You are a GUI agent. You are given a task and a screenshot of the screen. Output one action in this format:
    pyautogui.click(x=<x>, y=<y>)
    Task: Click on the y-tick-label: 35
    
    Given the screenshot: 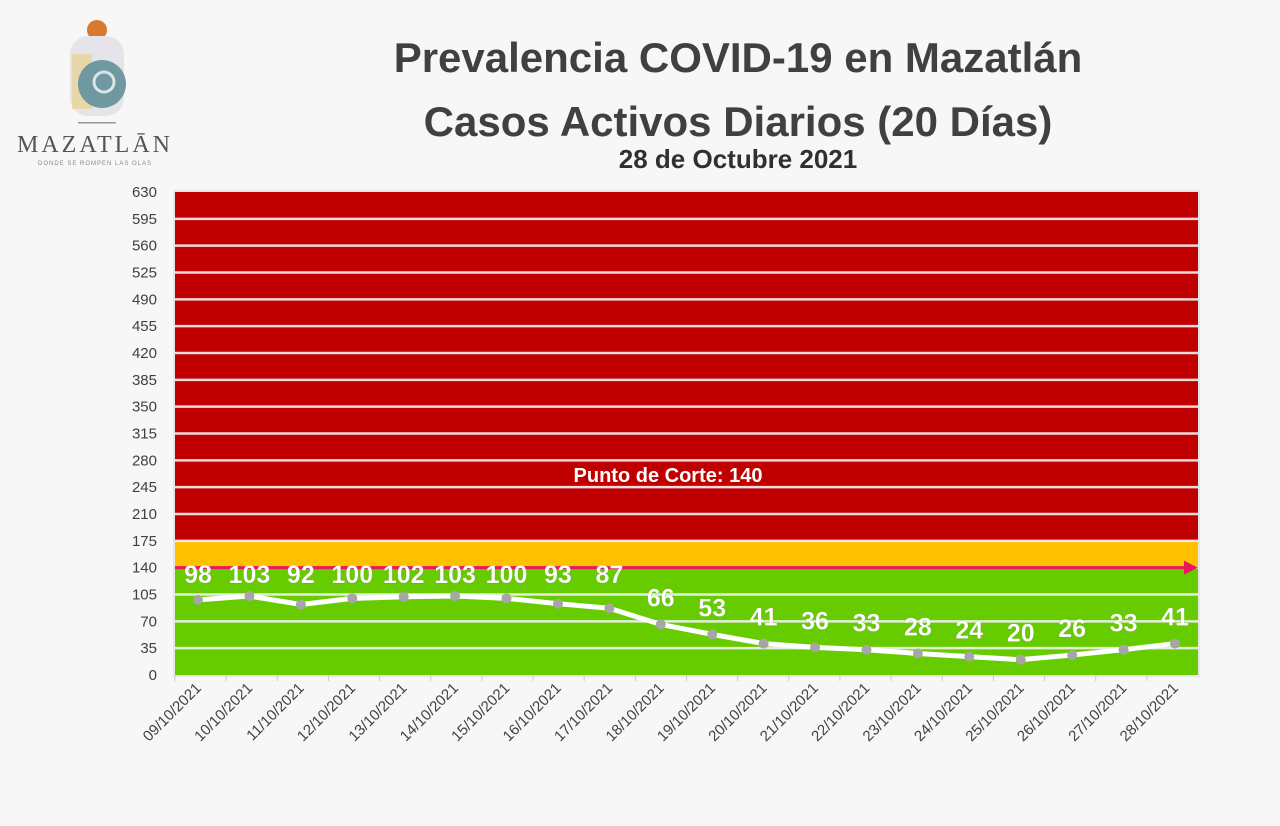 What is the action you would take?
    pyautogui.click(x=148, y=648)
    